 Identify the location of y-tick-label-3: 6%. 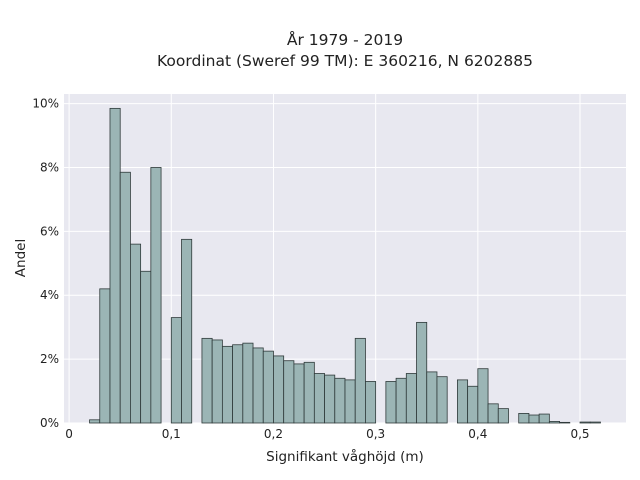
(49, 231).